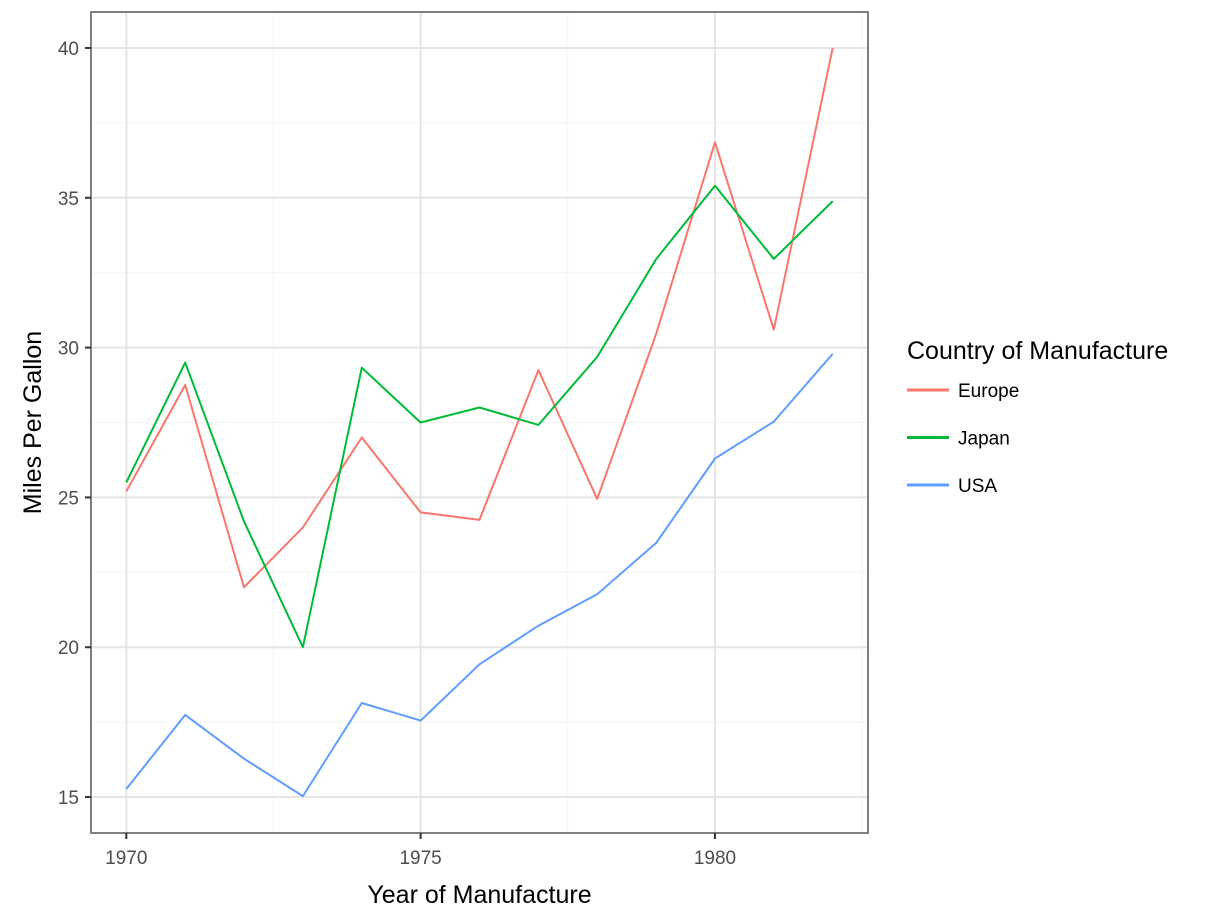 The width and height of the screenshot is (1228, 921). What do you see at coordinates (479, 895) in the screenshot?
I see `x-axis-title: Year of Manufacture` at bounding box center [479, 895].